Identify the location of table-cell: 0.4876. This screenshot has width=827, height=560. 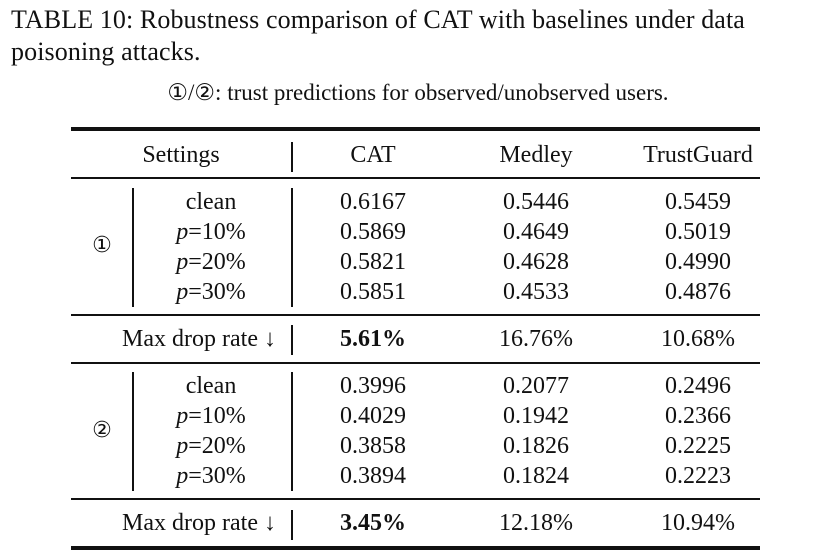
(698, 292).